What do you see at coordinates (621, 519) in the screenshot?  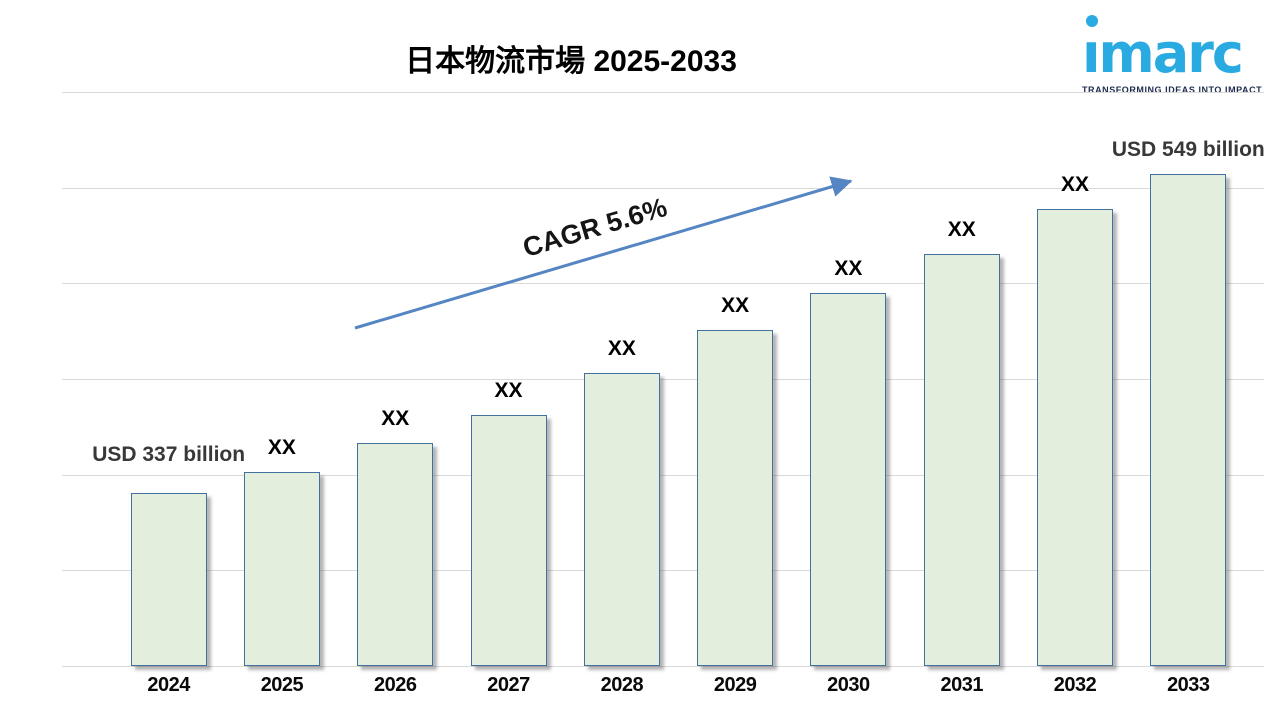 I see `bar-2028` at bounding box center [621, 519].